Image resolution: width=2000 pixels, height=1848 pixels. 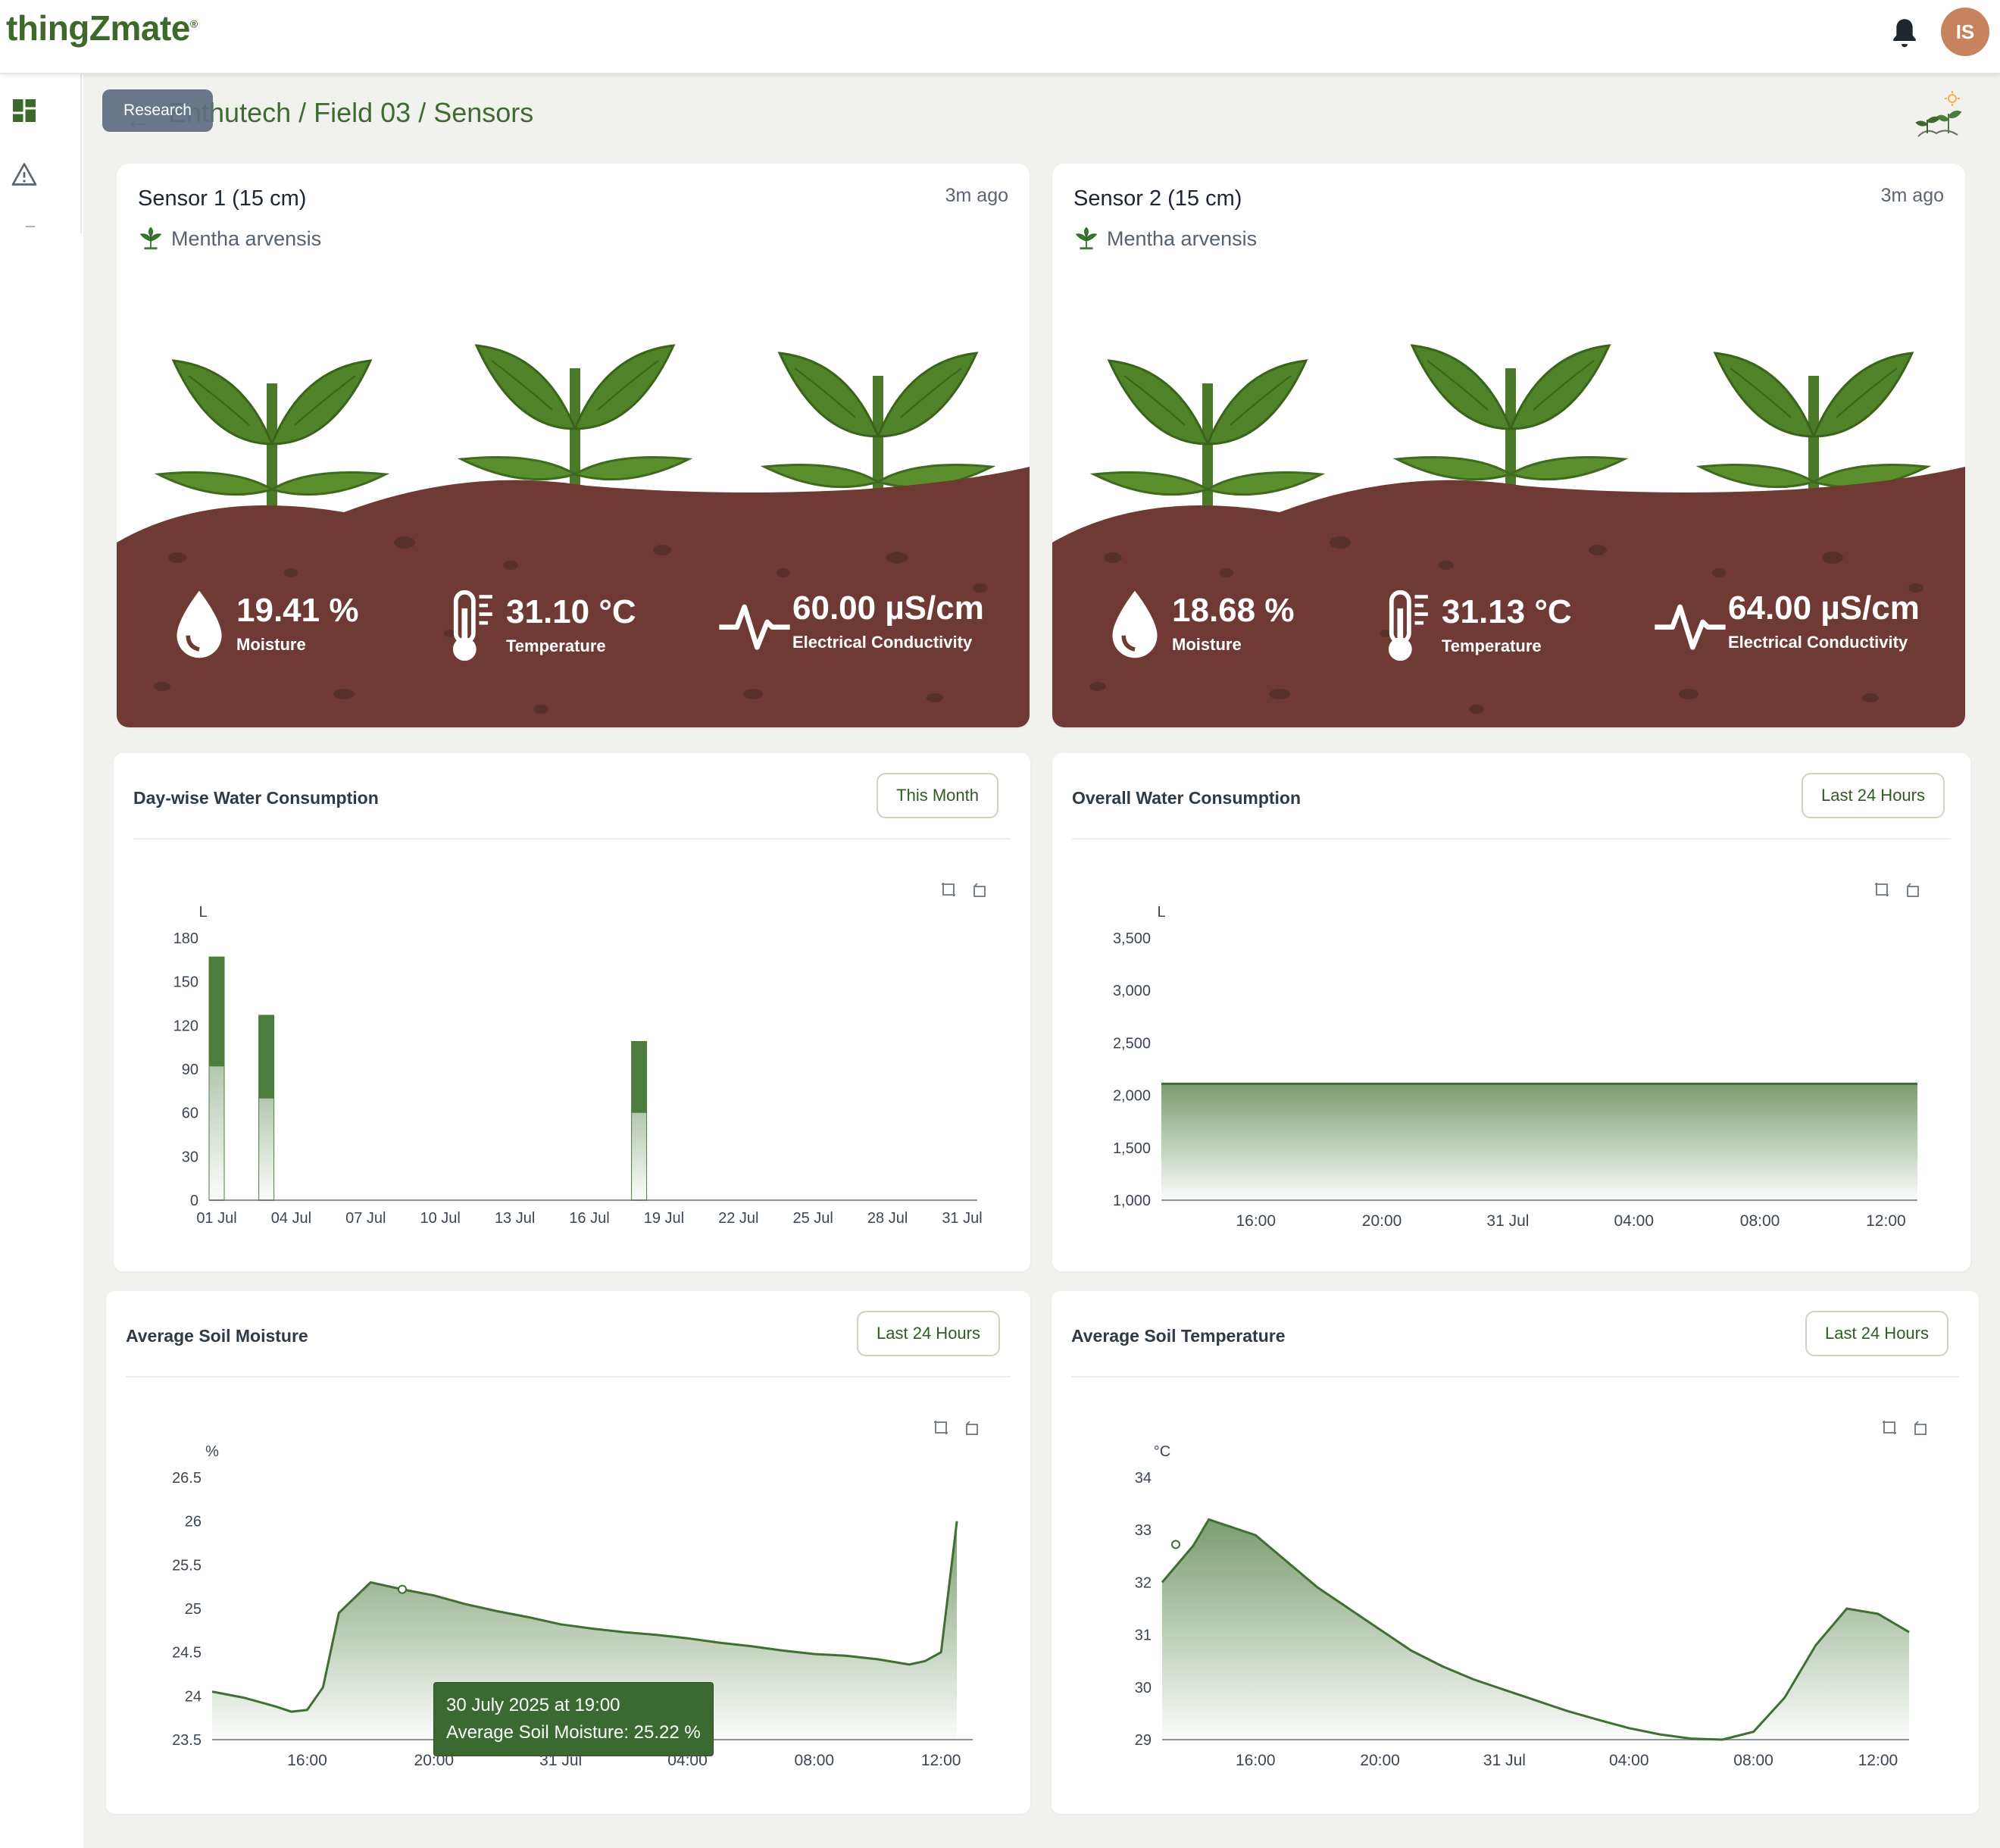 What do you see at coordinates (193, 1522) in the screenshot?
I see `y-tick-label: 26` at bounding box center [193, 1522].